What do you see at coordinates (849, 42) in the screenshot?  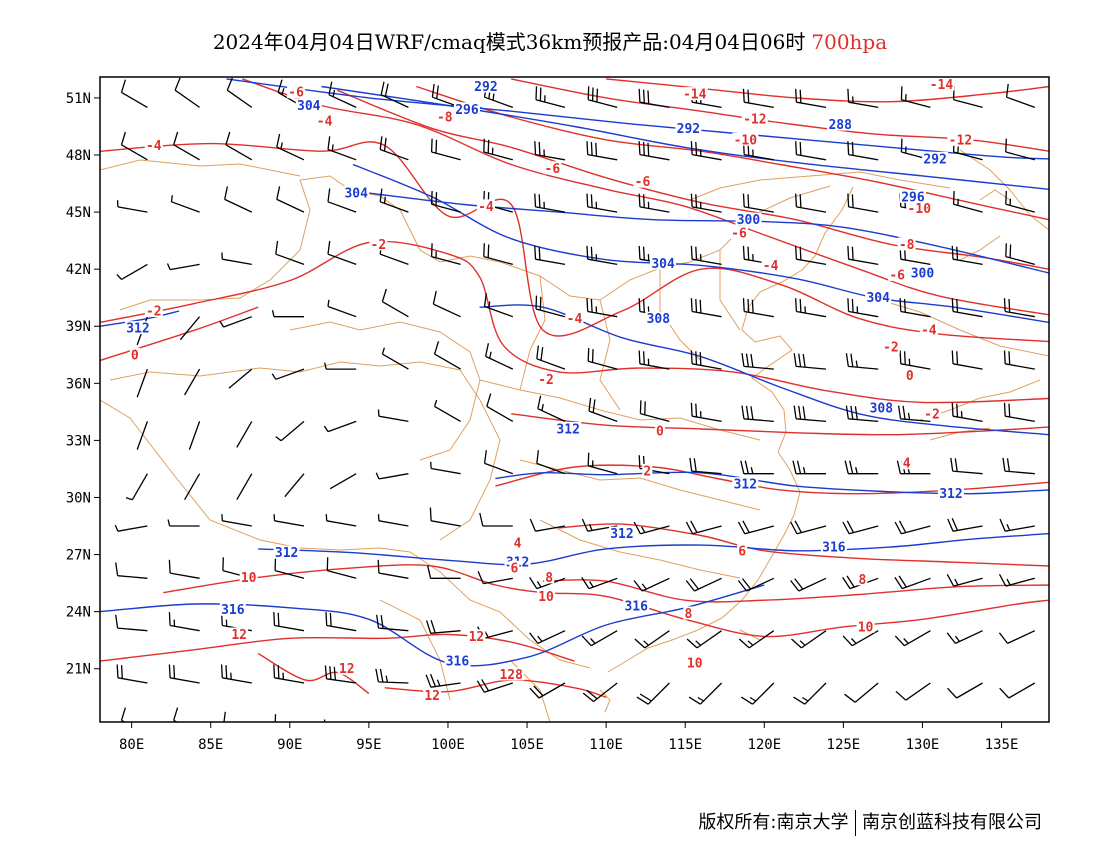 I see `pressure-level: 700hpa` at bounding box center [849, 42].